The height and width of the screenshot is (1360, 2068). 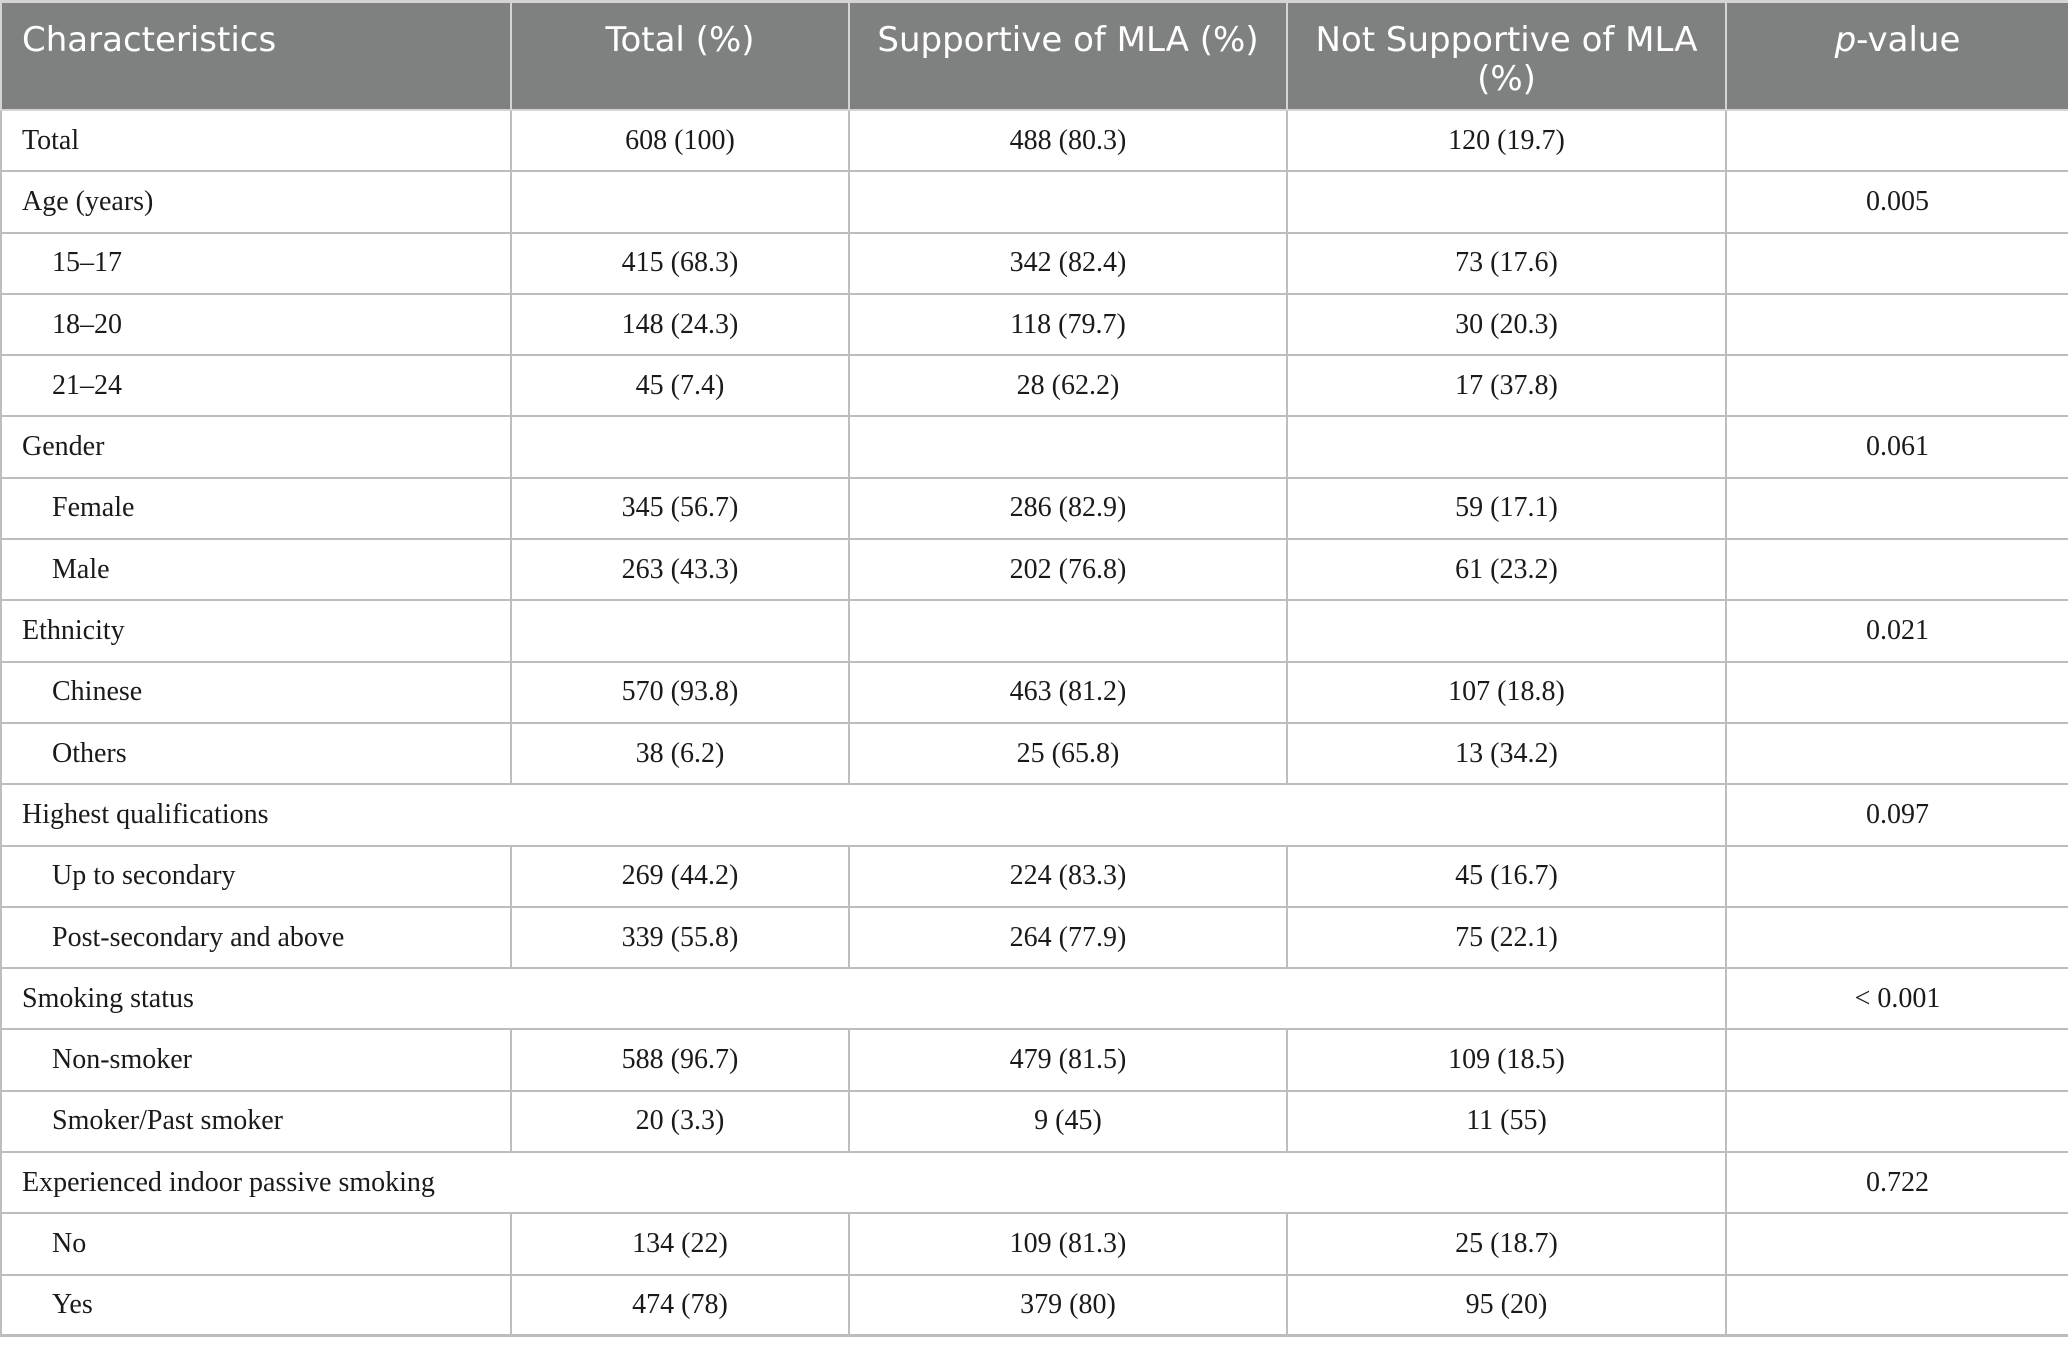 What do you see at coordinates (256, 324) in the screenshot?
I see `row-label-cell: 18–20` at bounding box center [256, 324].